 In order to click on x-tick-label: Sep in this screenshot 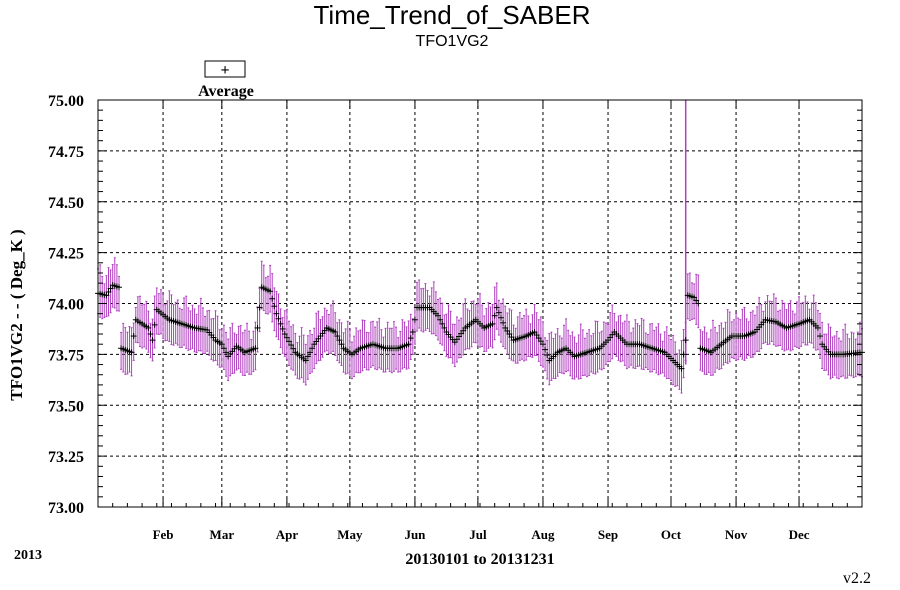, I will do `click(608, 534)`.